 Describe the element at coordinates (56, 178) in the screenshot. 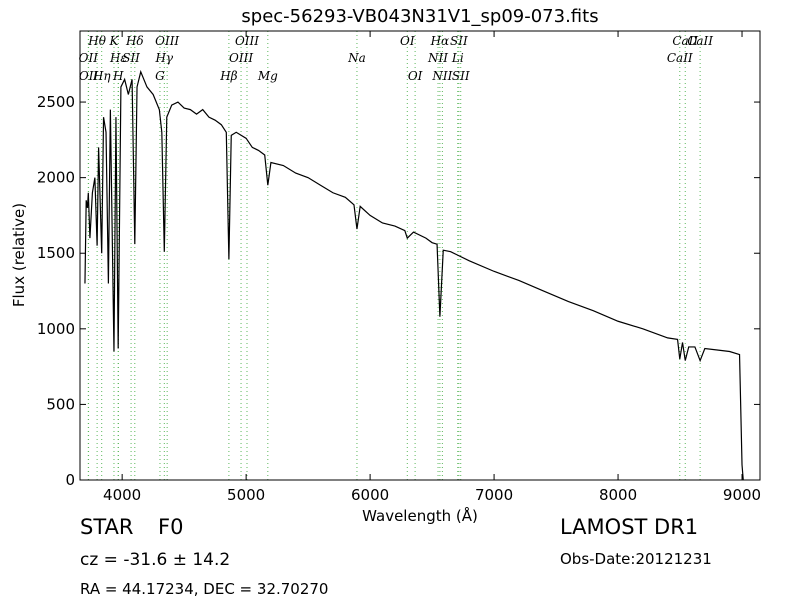

I see `y-tick-label: 2000` at that location.